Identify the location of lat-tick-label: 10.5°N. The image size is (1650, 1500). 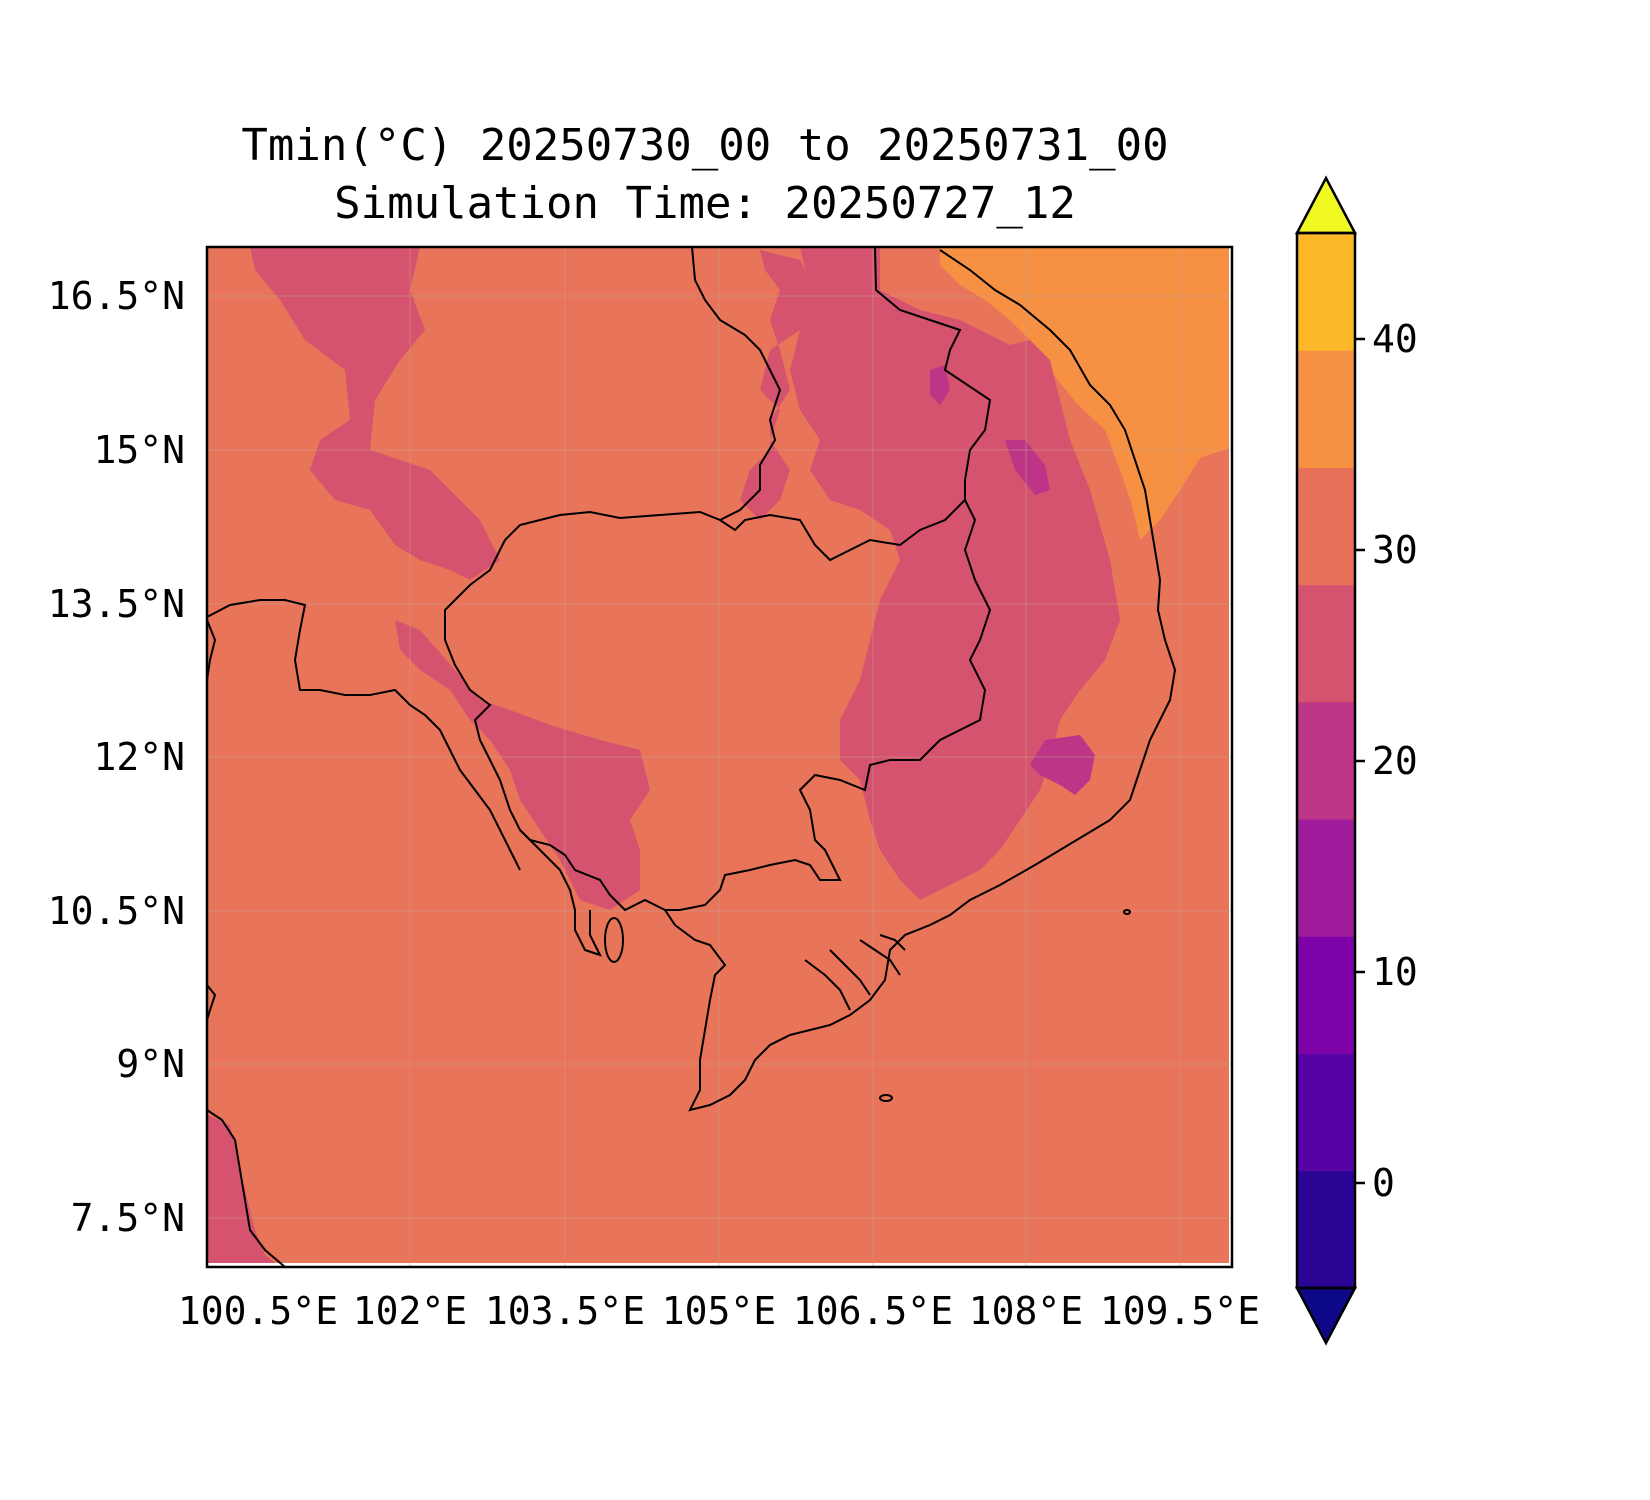
(116, 911).